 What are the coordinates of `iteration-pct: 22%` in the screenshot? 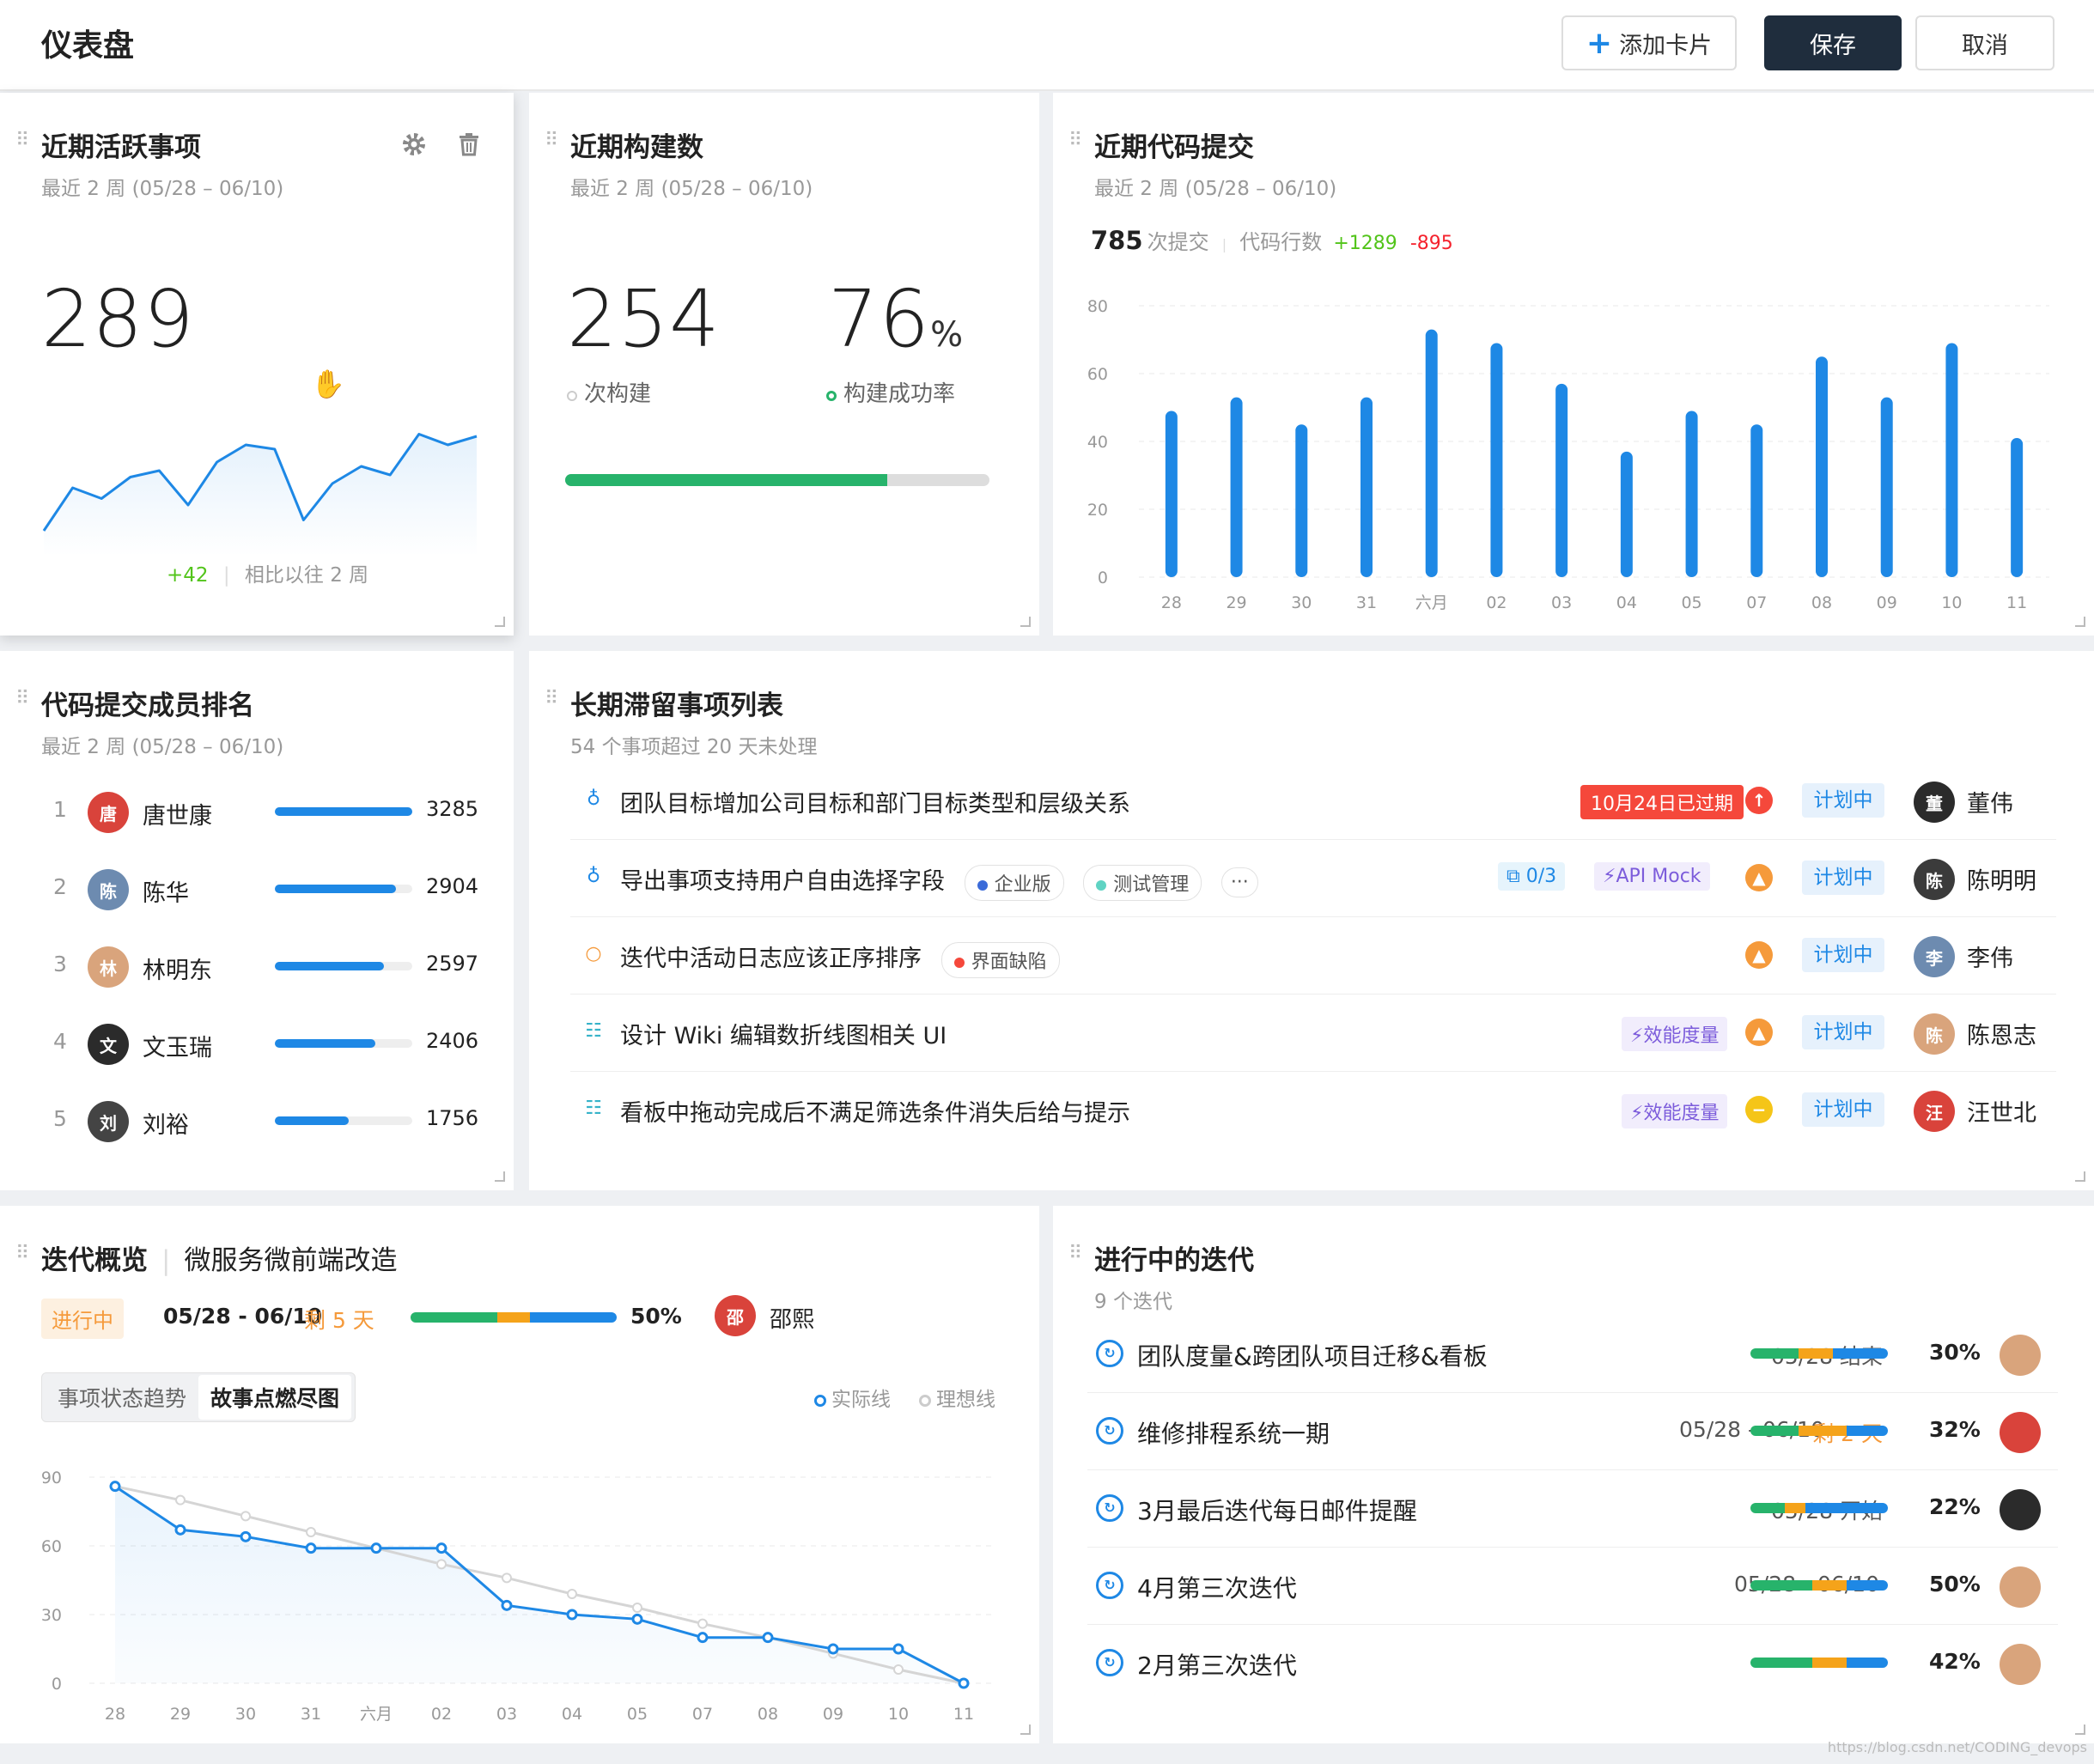 It's located at (1955, 1506).